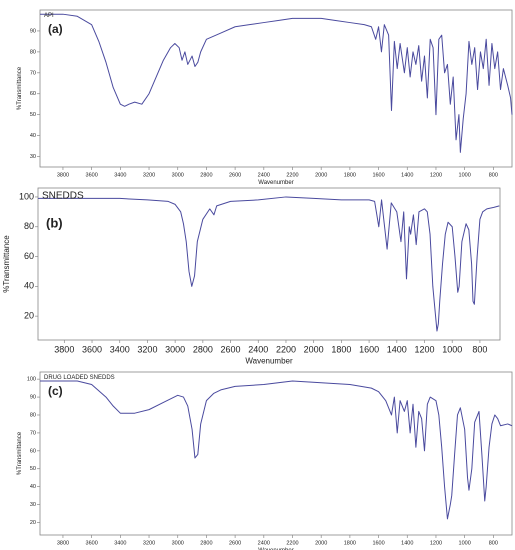 The height and width of the screenshot is (550, 515). I want to click on panel-label: (a), so click(55, 29).